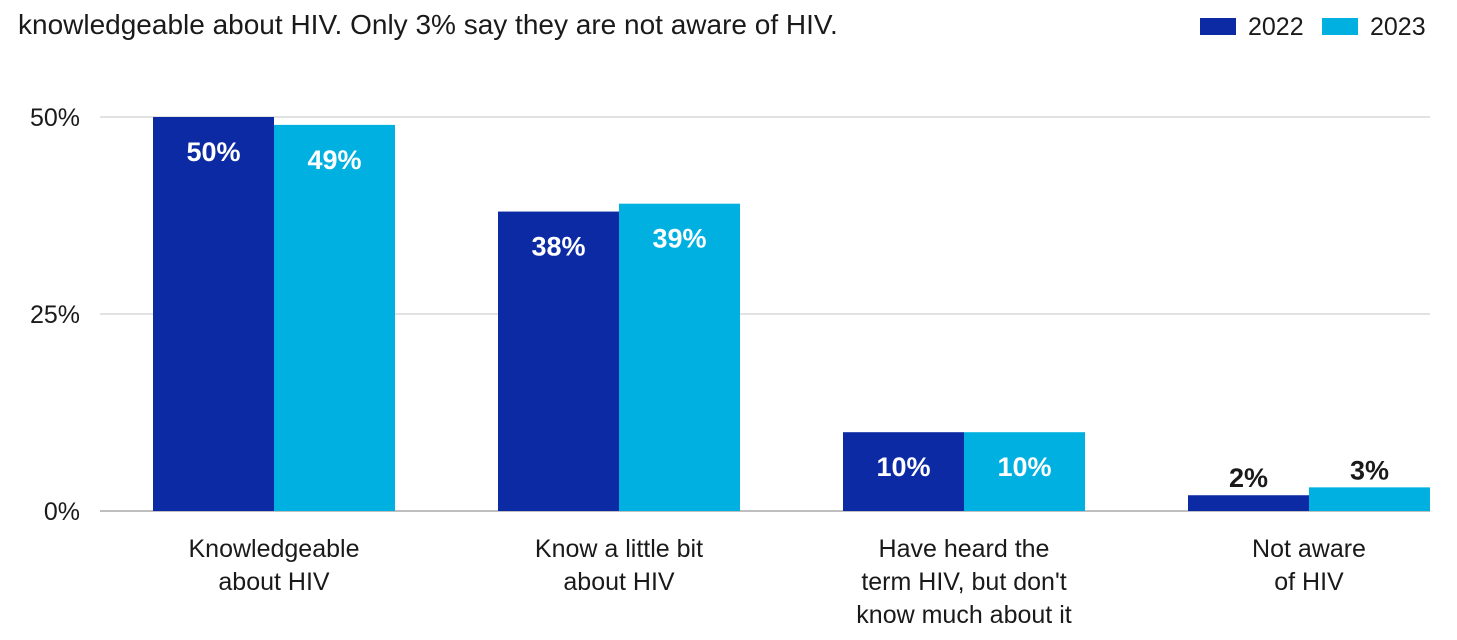  Describe the element at coordinates (1309, 582) in the screenshot. I see `x-category-label: of HIV` at that location.